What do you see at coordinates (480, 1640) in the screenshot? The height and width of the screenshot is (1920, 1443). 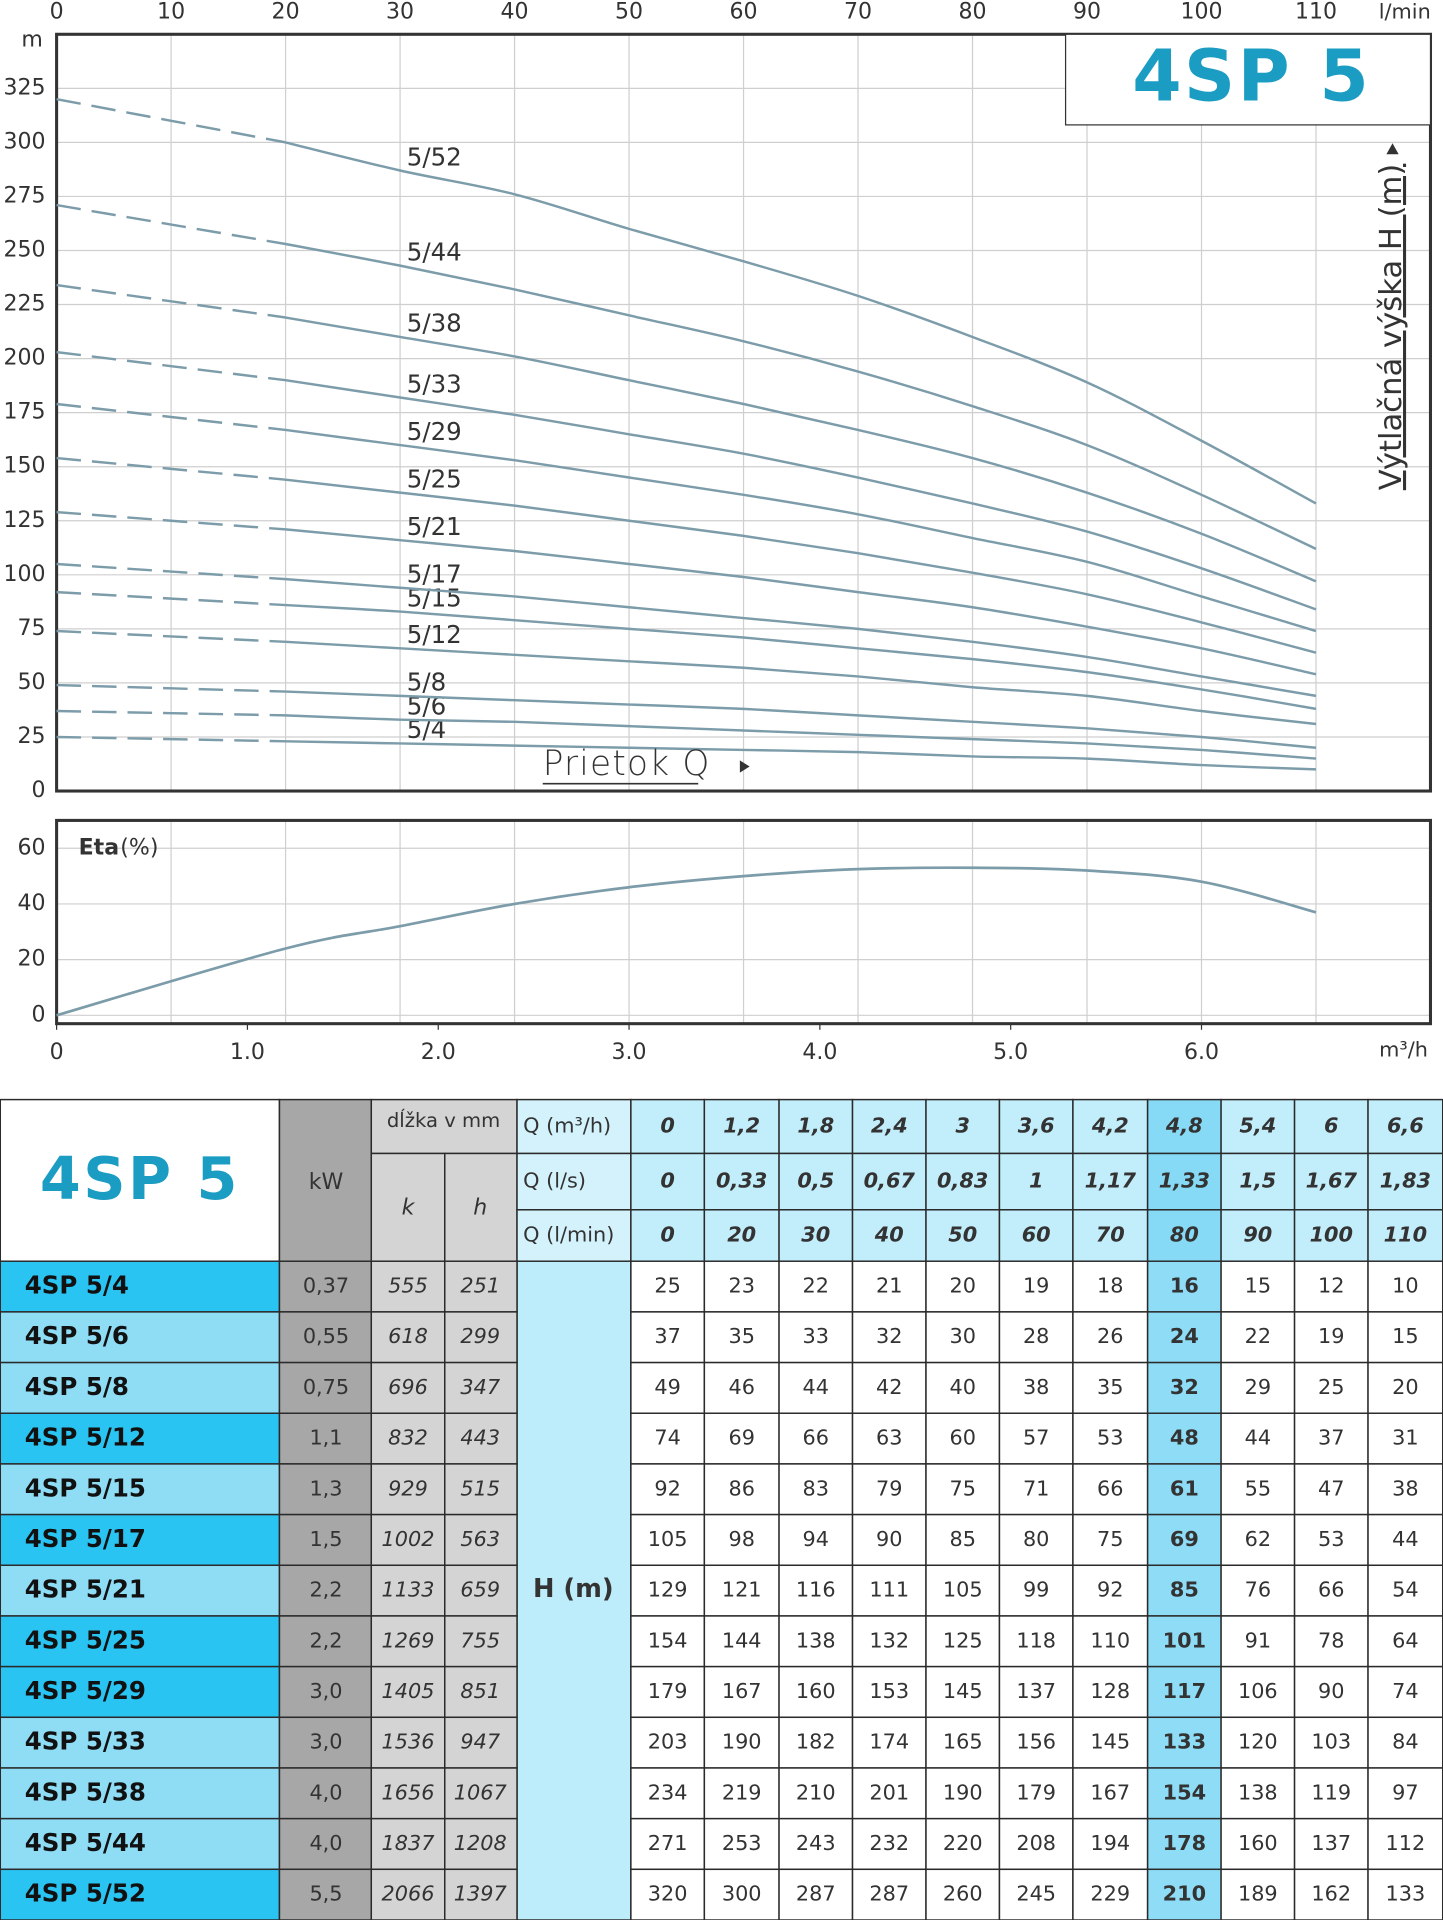 I see `cell-text: 755` at bounding box center [480, 1640].